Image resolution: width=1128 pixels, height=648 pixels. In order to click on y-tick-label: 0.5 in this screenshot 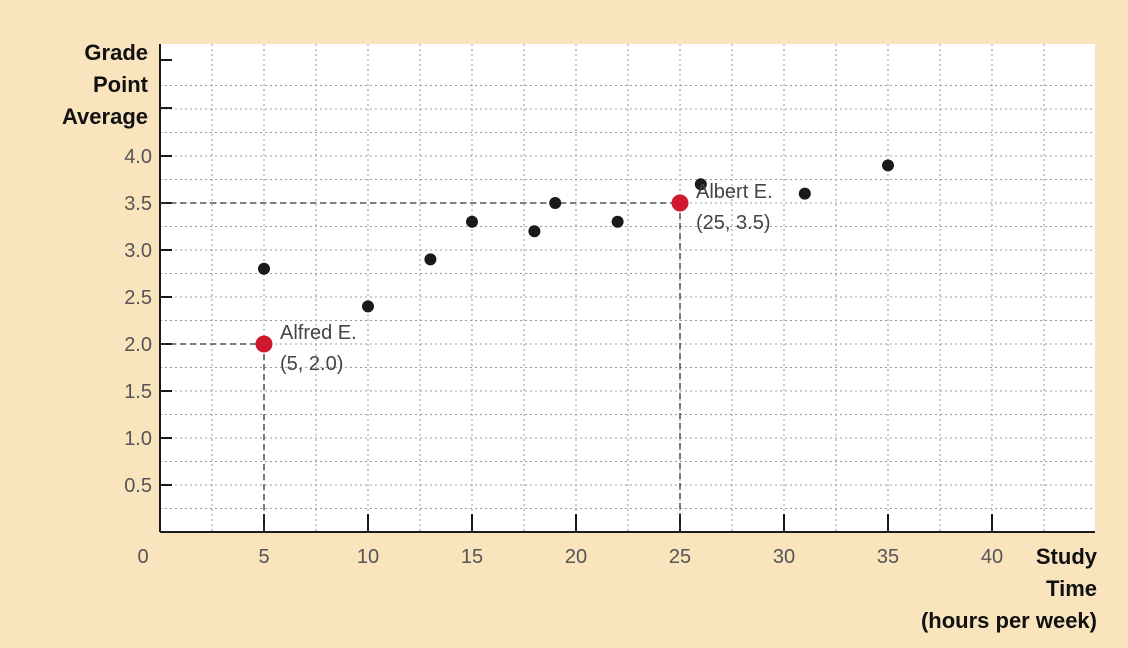, I will do `click(138, 486)`.